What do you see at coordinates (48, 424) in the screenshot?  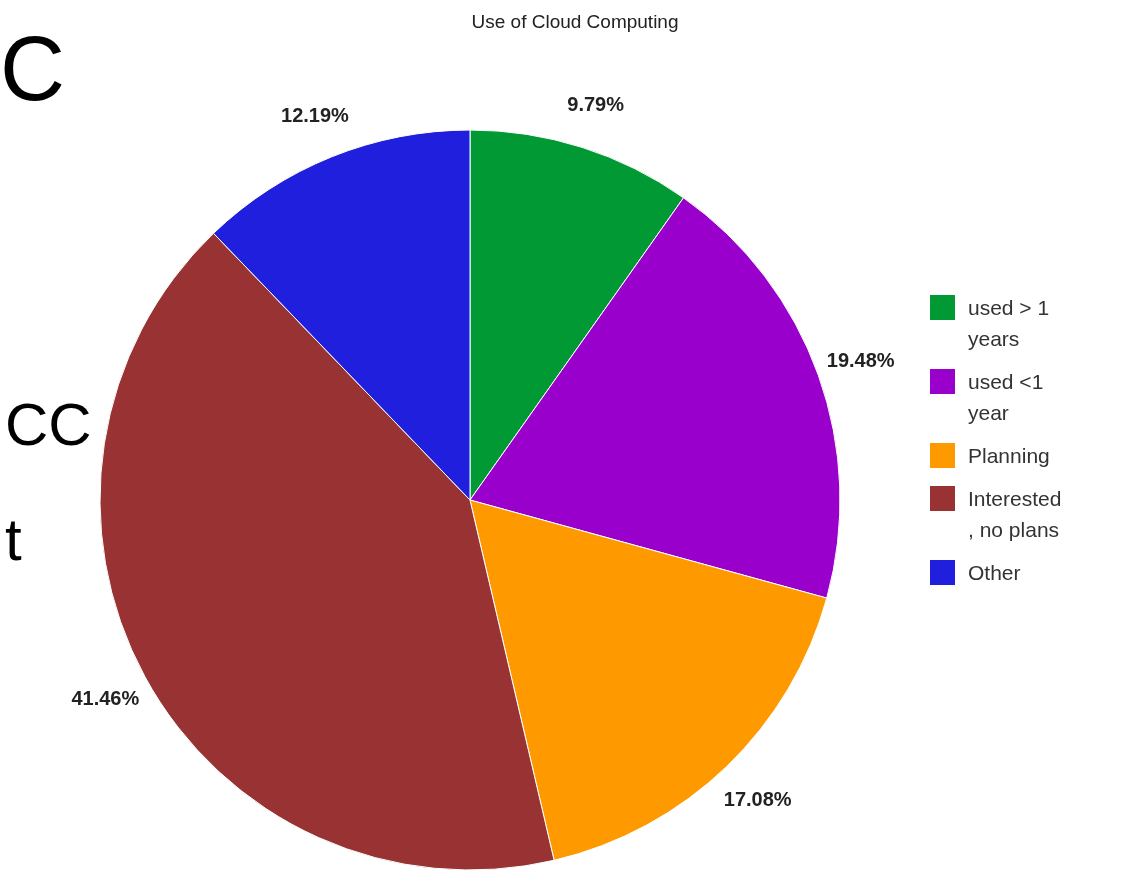 I see `text: CC` at bounding box center [48, 424].